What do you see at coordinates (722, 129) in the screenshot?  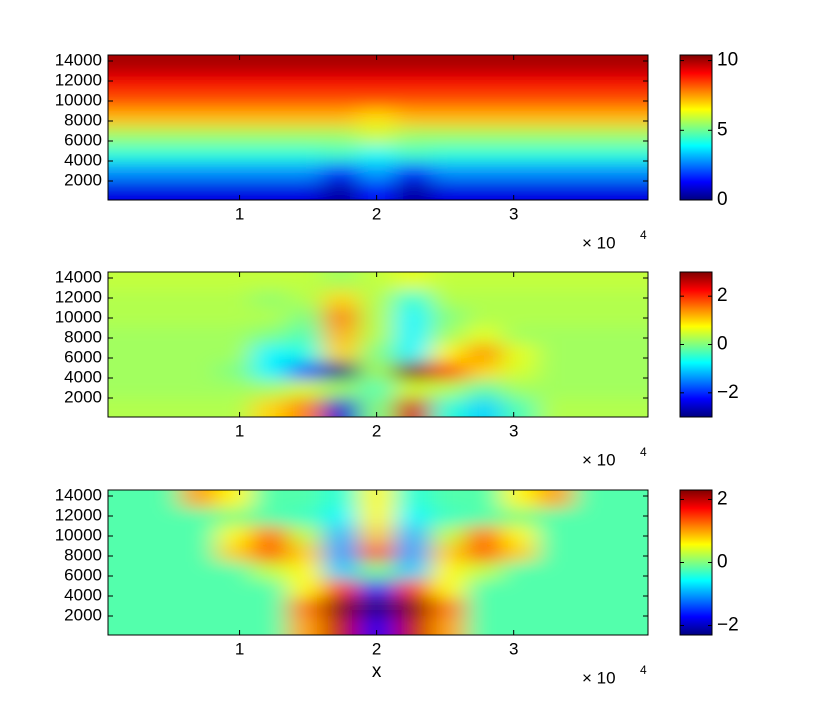 I see `colorbar-tick-label: 5` at bounding box center [722, 129].